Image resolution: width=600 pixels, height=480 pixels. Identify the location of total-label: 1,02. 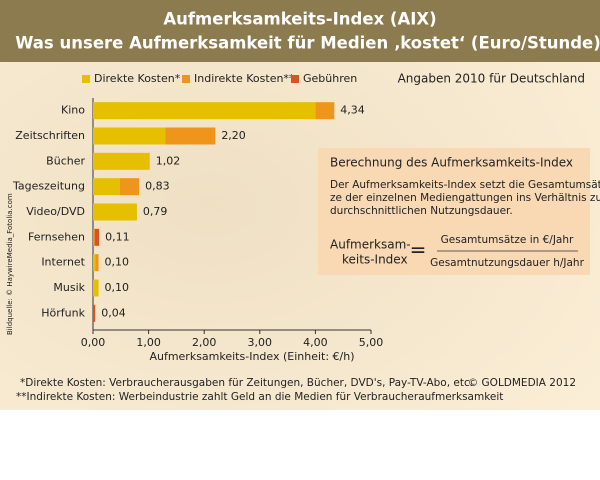
(168, 160).